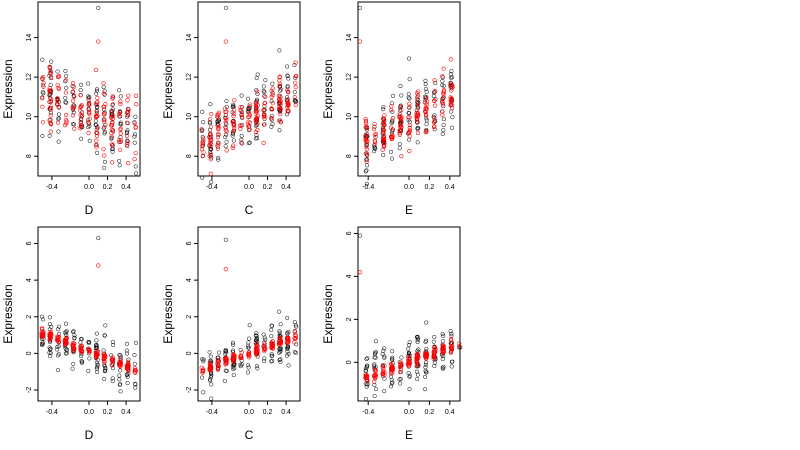 Image resolution: width=800 pixels, height=450 pixels. I want to click on y-tick-label: 2, so click(349, 319).